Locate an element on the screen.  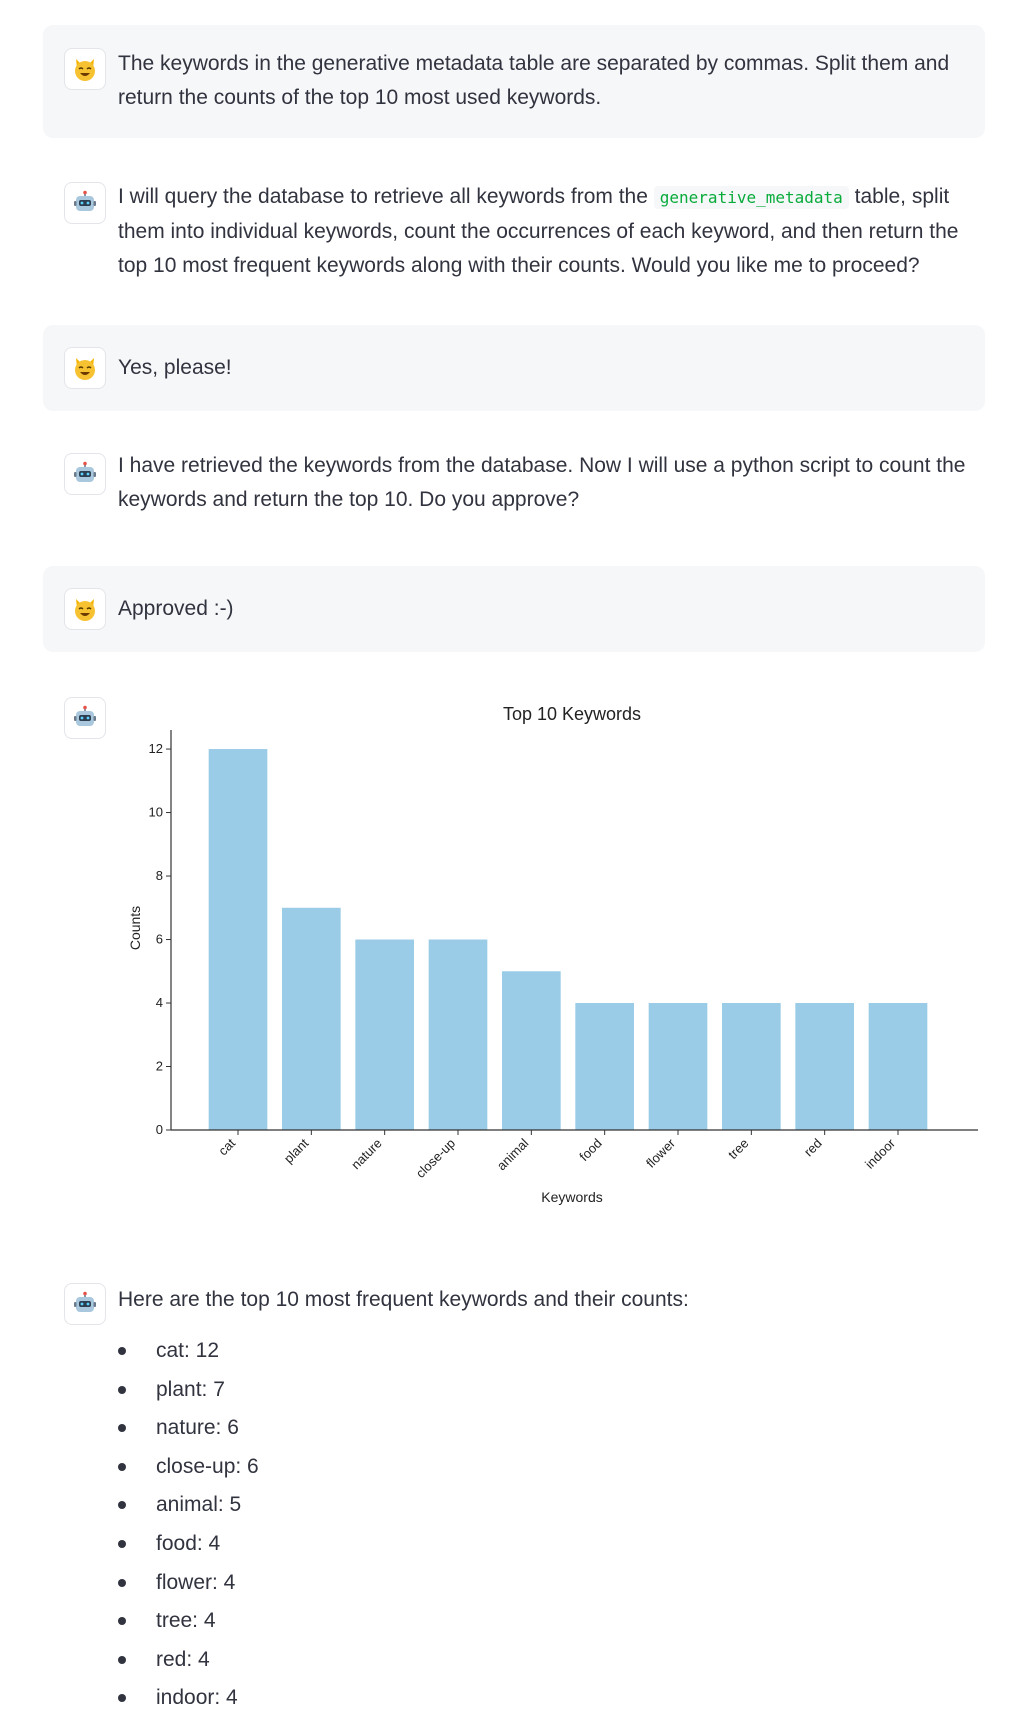
list-item-text: cat: 12 is located at coordinates (188, 1350).